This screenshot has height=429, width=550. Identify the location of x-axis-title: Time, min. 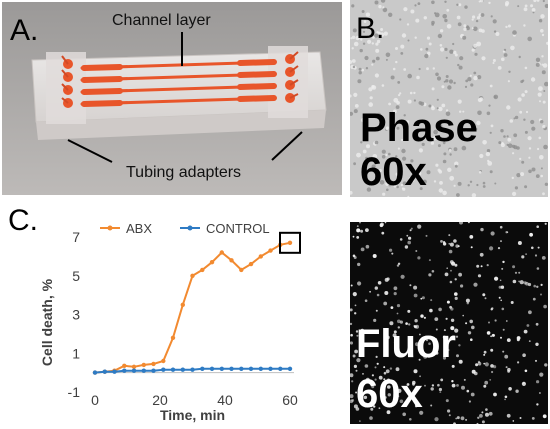
(192, 415).